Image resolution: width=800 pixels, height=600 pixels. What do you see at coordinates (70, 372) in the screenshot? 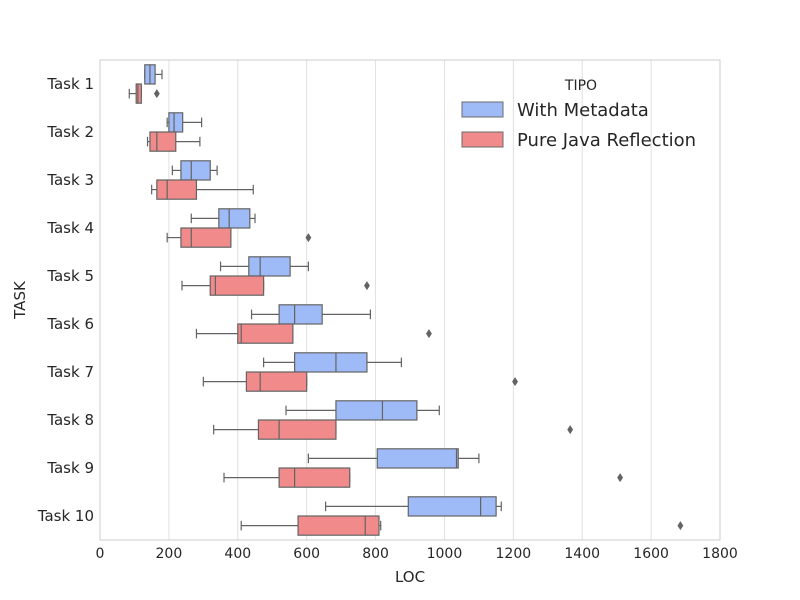
I see `y-tick-label: Task 7` at bounding box center [70, 372].